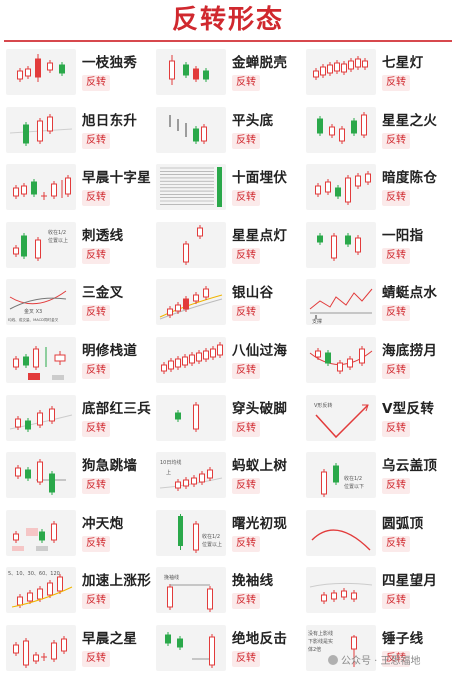 The image size is (456, 680). Describe the element at coordinates (260, 178) in the screenshot. I see `pattern-name: 十面埋伏` at that location.